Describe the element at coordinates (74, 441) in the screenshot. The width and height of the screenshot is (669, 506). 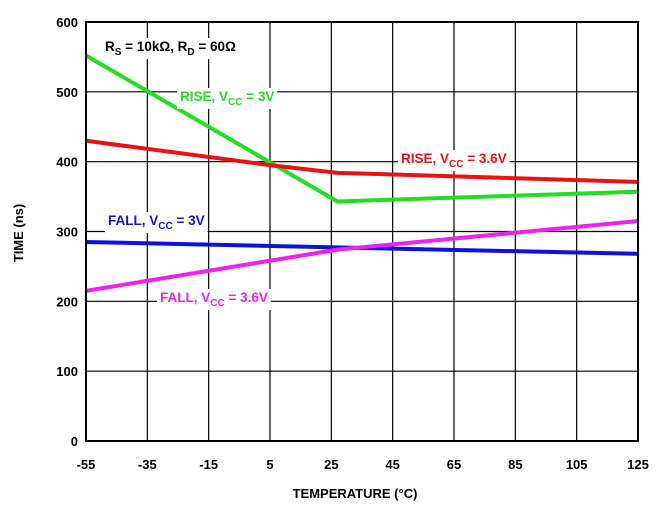
I see `y-tick-label: 0` at that location.